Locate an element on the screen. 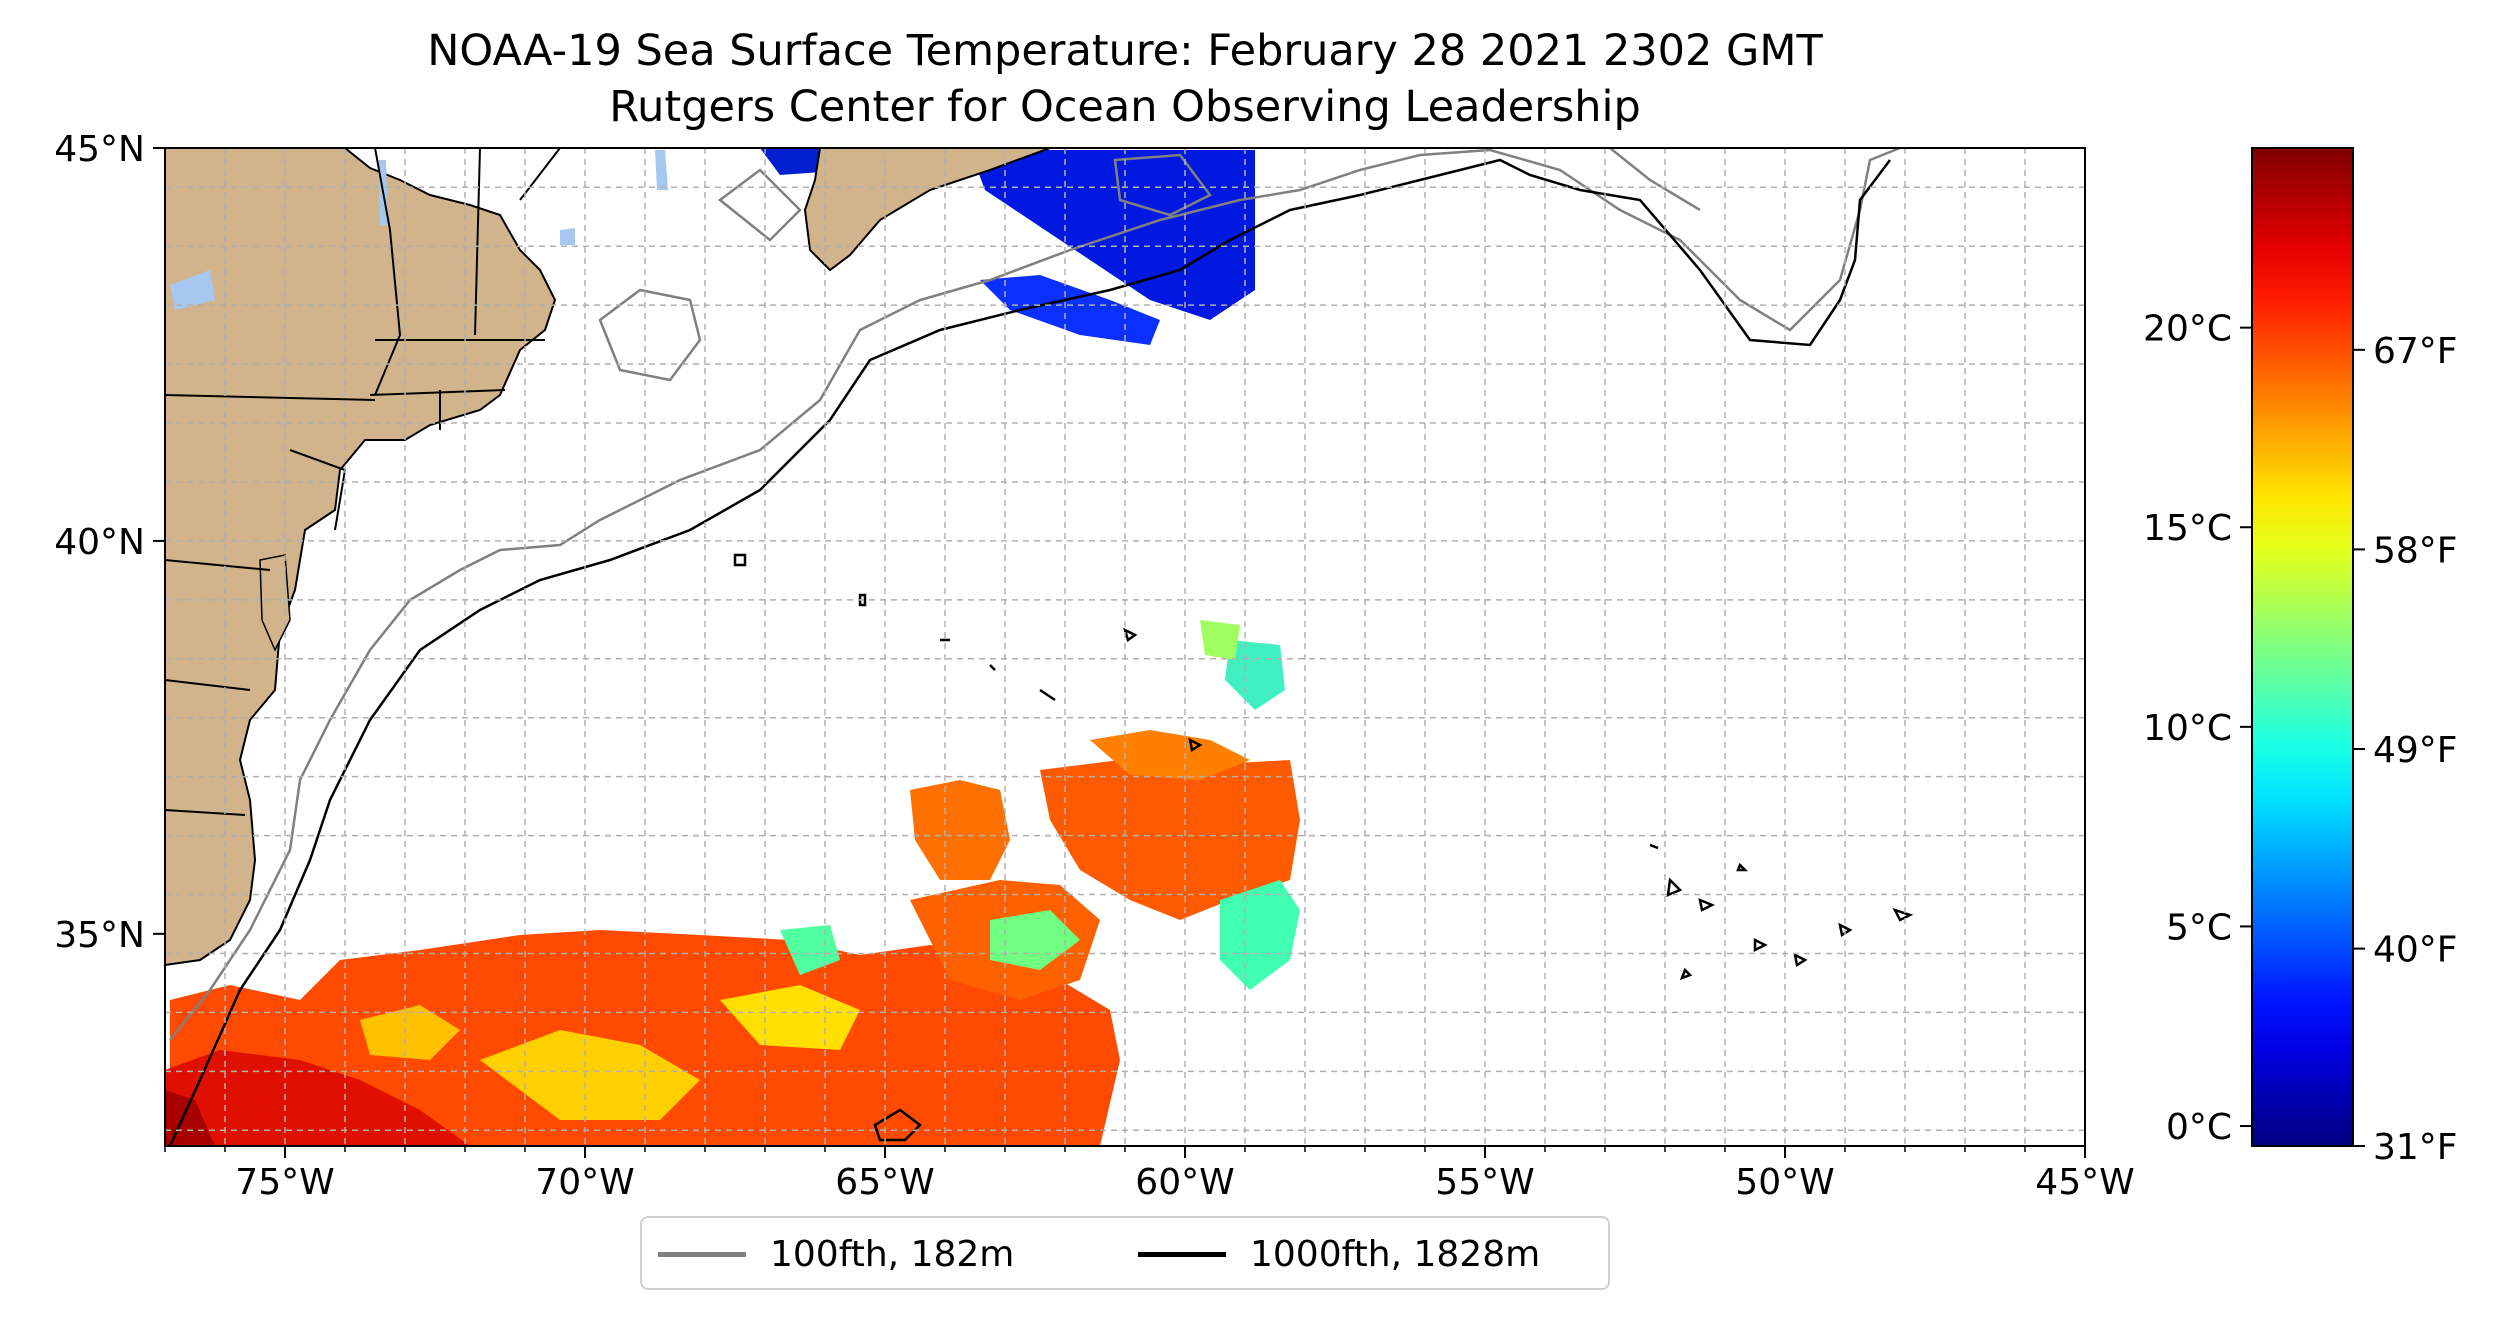 Image resolution: width=2502 pixels, height=1318 pixels. lon-tick-label: 50°W is located at coordinates (1784, 1182).